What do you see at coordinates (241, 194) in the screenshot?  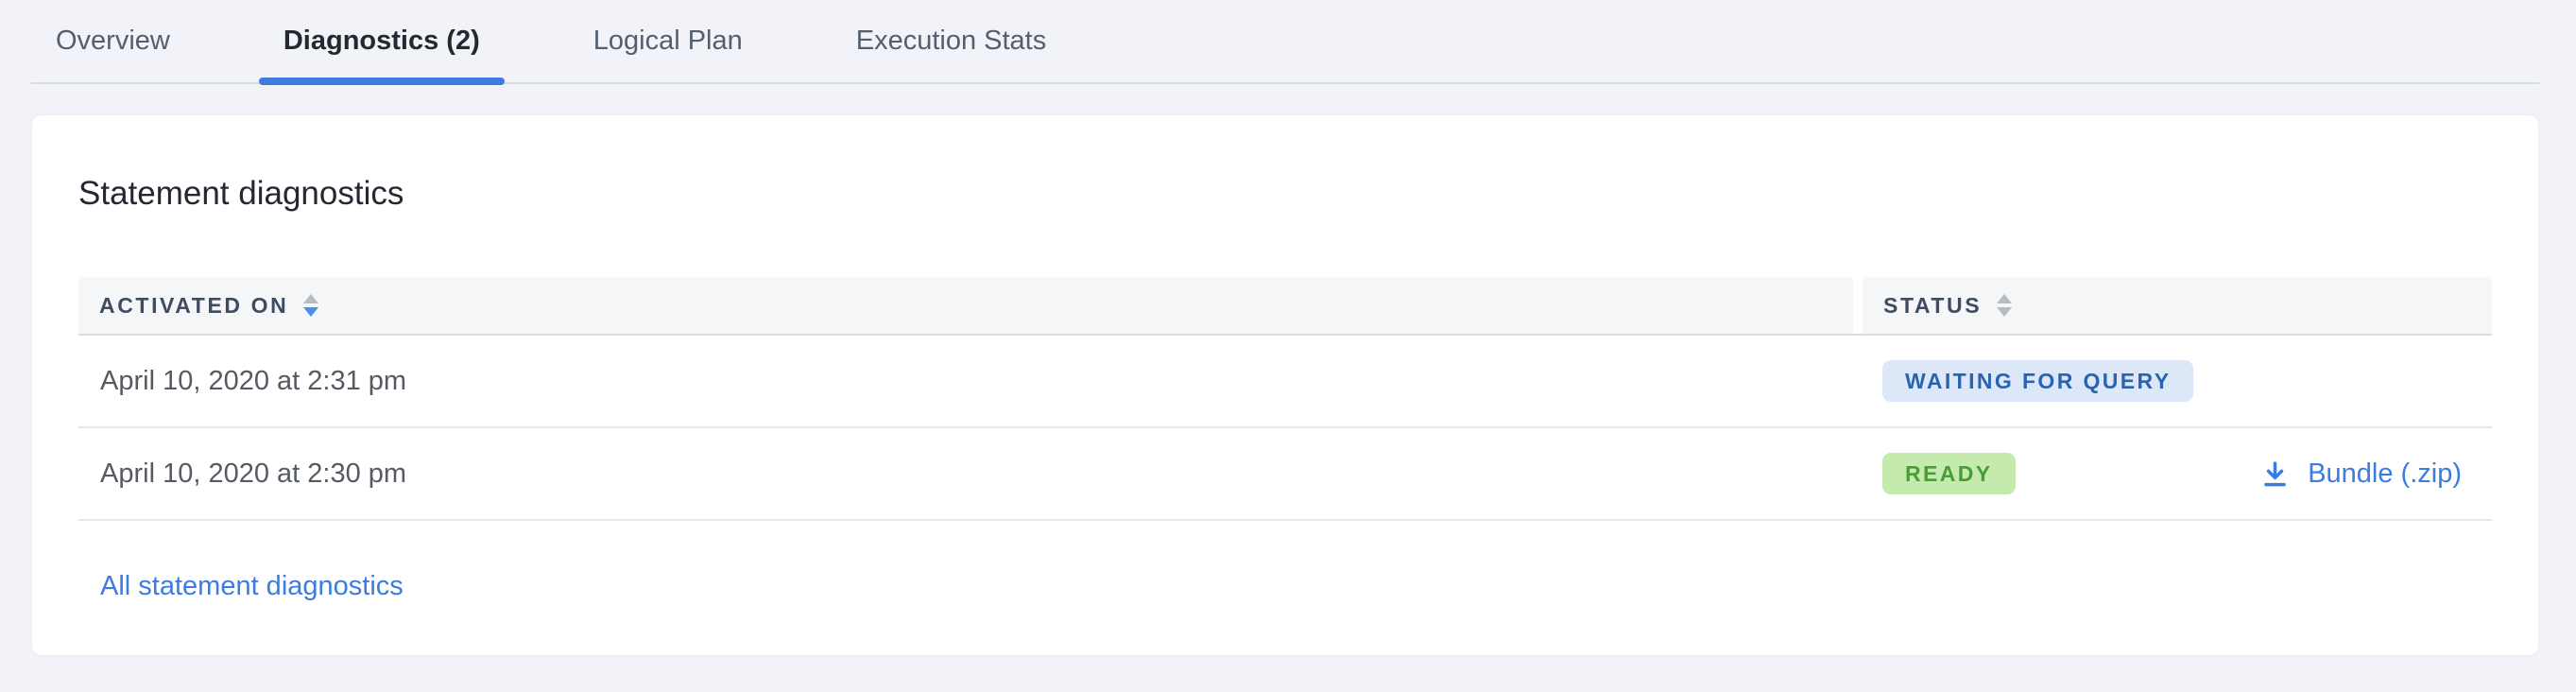 I see `card-title: Statement diagnostics` at bounding box center [241, 194].